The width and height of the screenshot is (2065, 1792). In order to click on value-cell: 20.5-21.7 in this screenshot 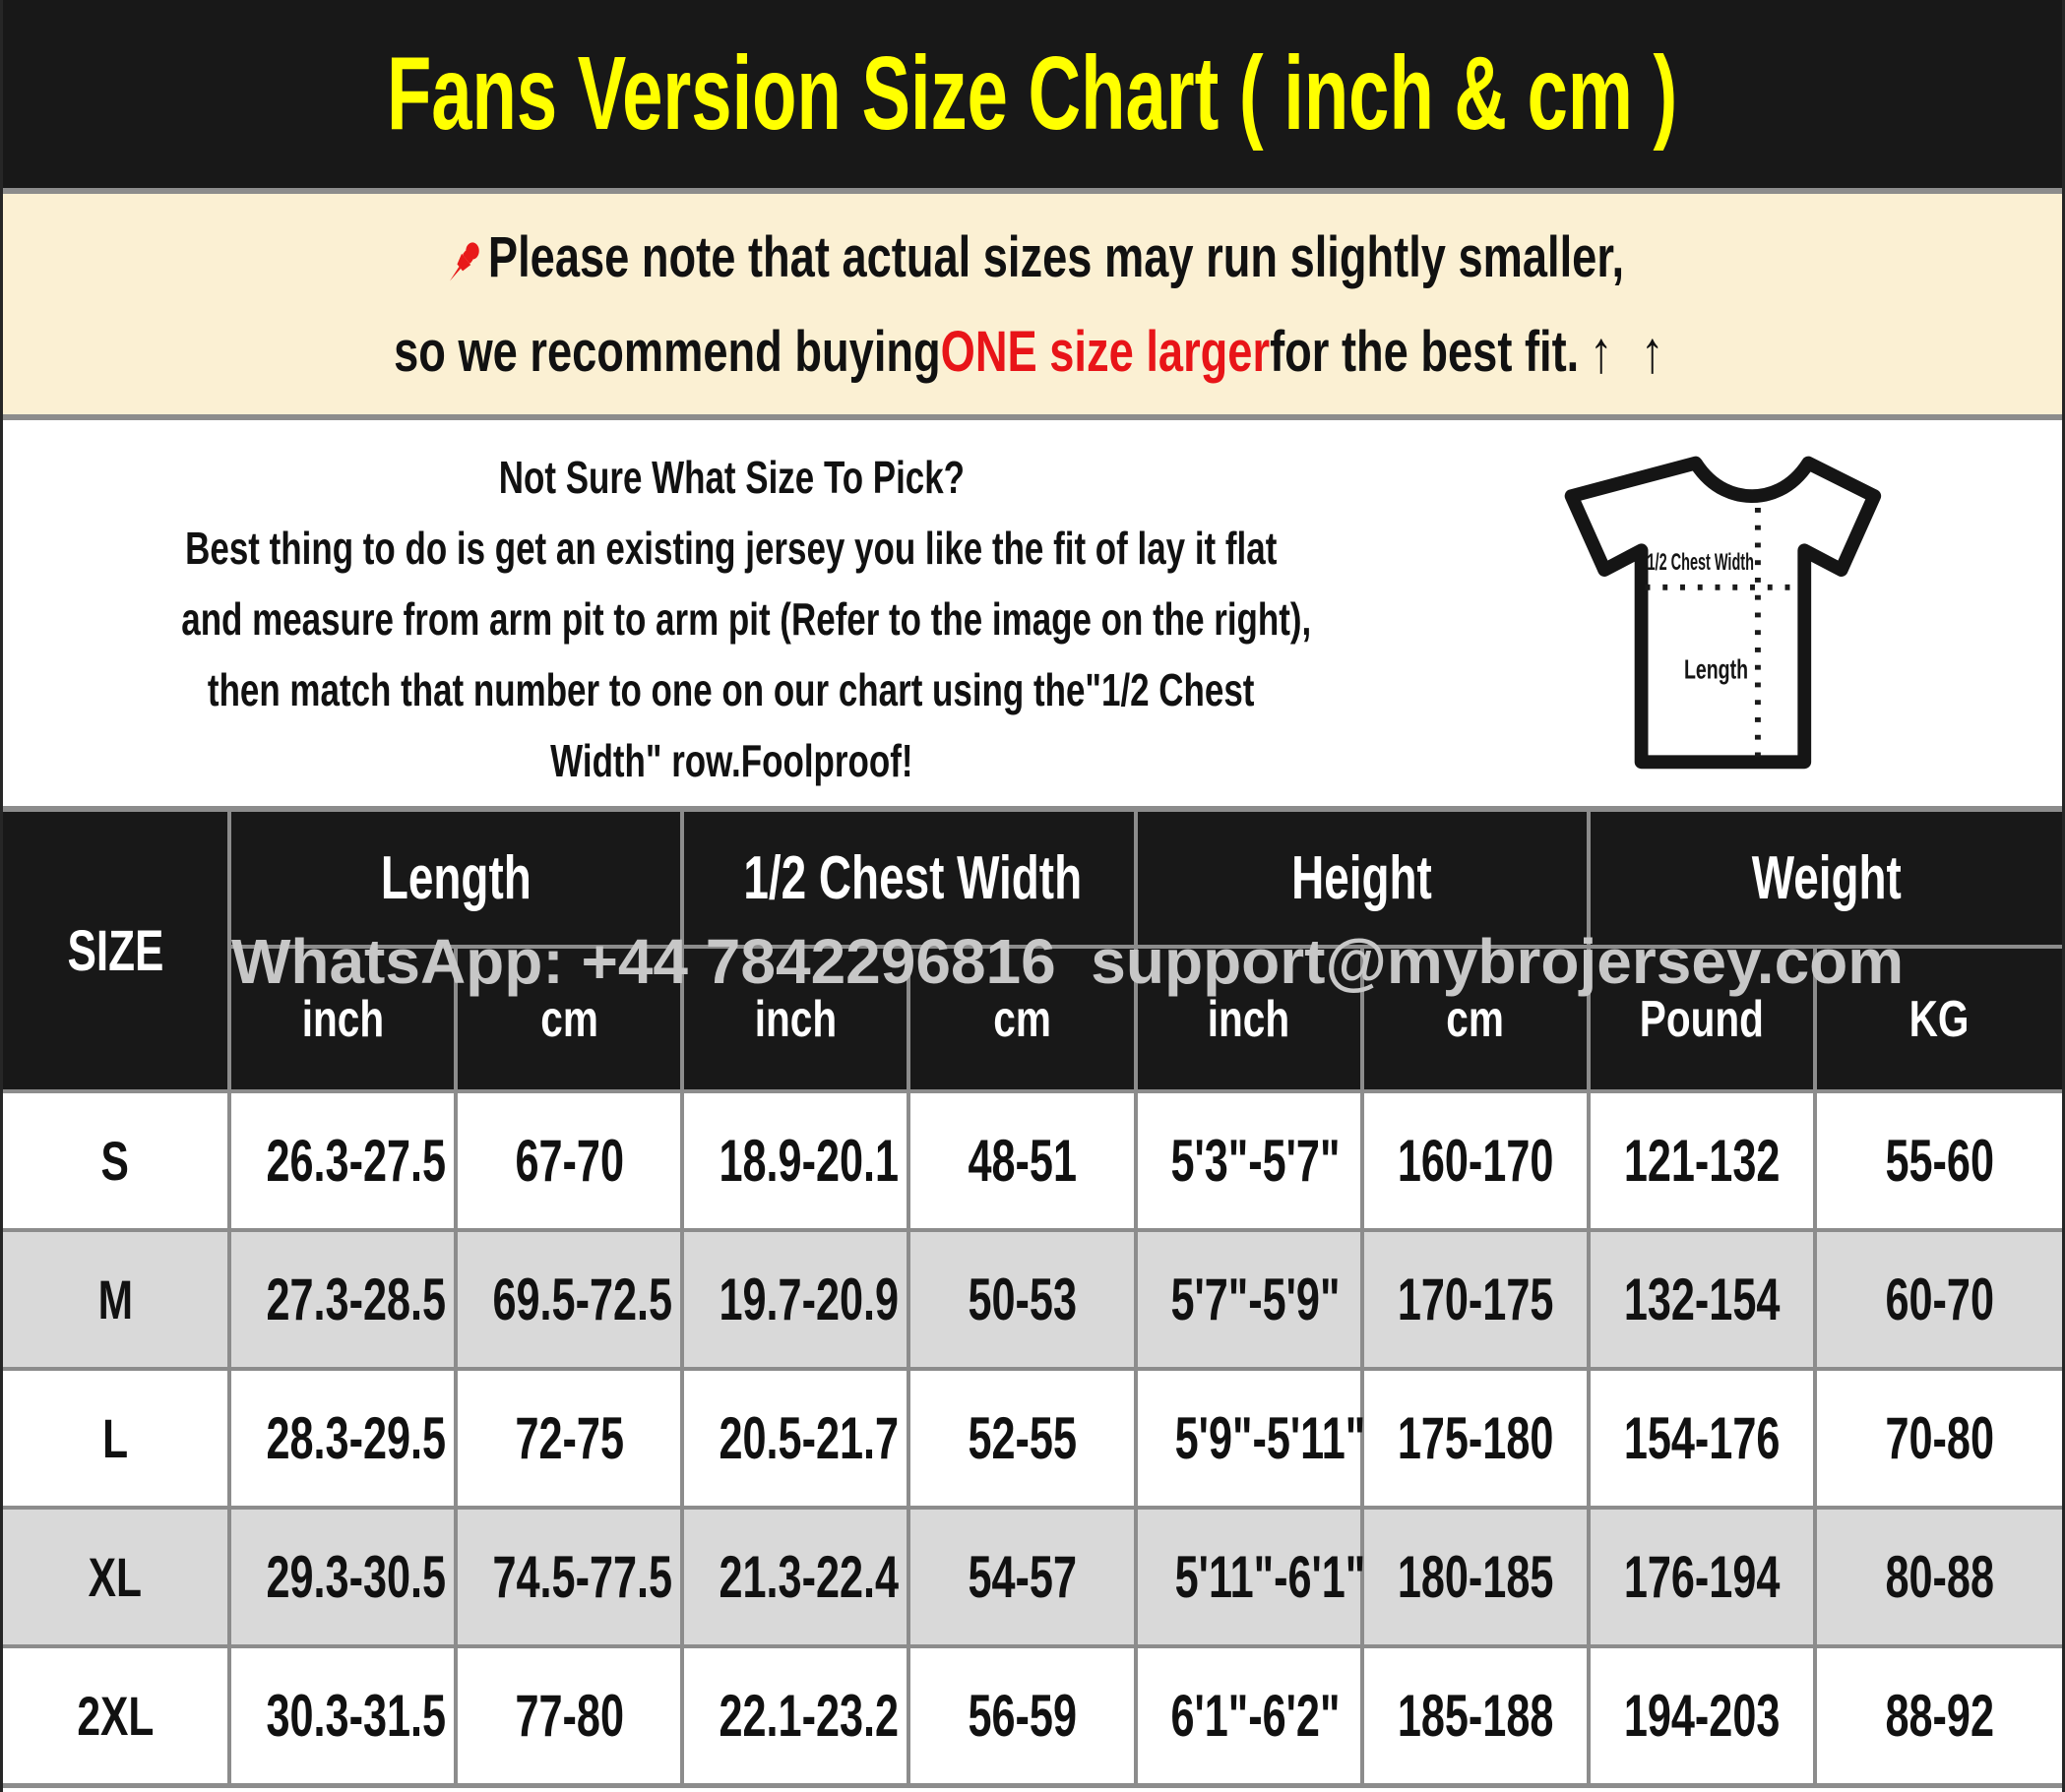, I will do `click(796, 1439)`.